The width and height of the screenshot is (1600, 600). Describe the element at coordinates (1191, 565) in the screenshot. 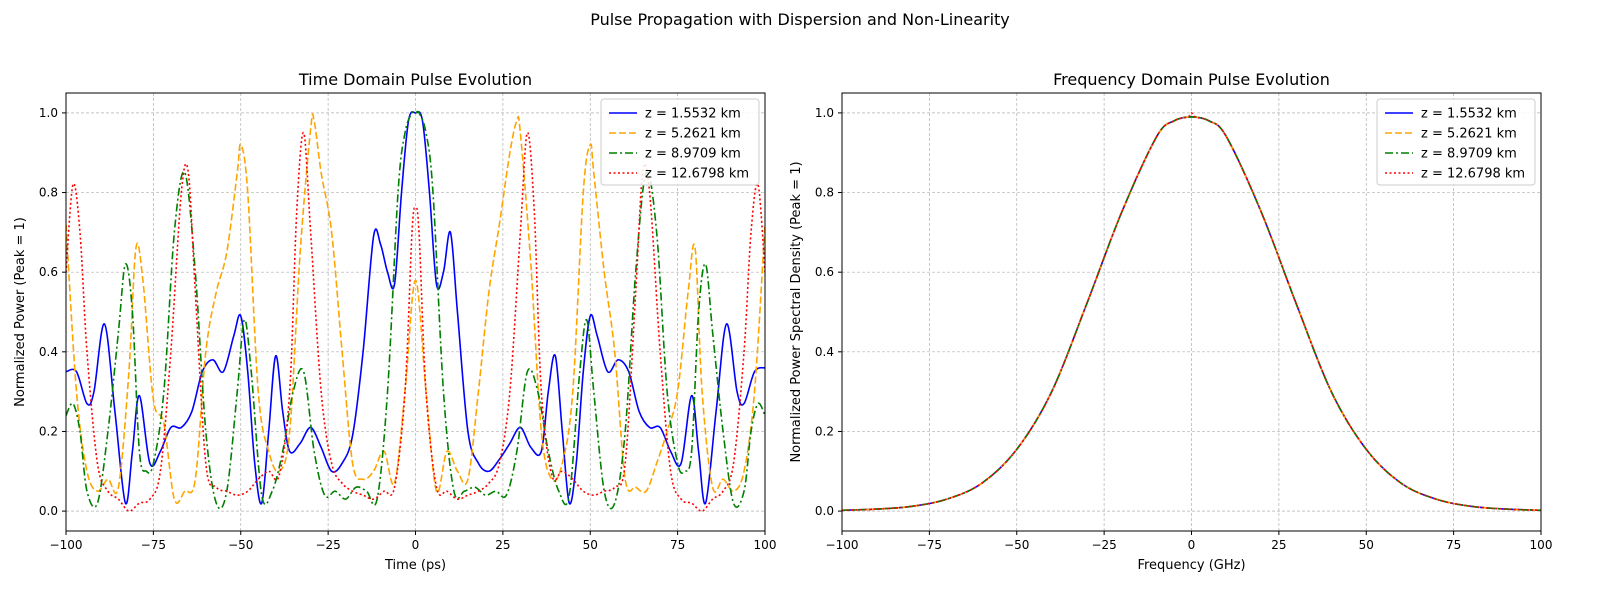

I see `x-axis-label: Frequency (GHz)` at that location.